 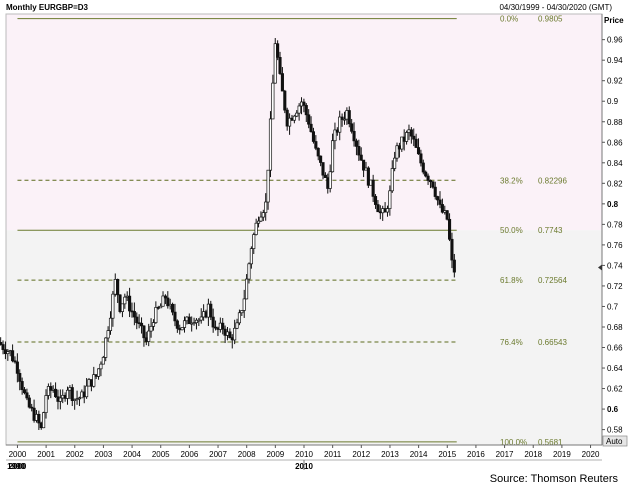 I want to click on x-tick-label: 2001, so click(x=46, y=454).